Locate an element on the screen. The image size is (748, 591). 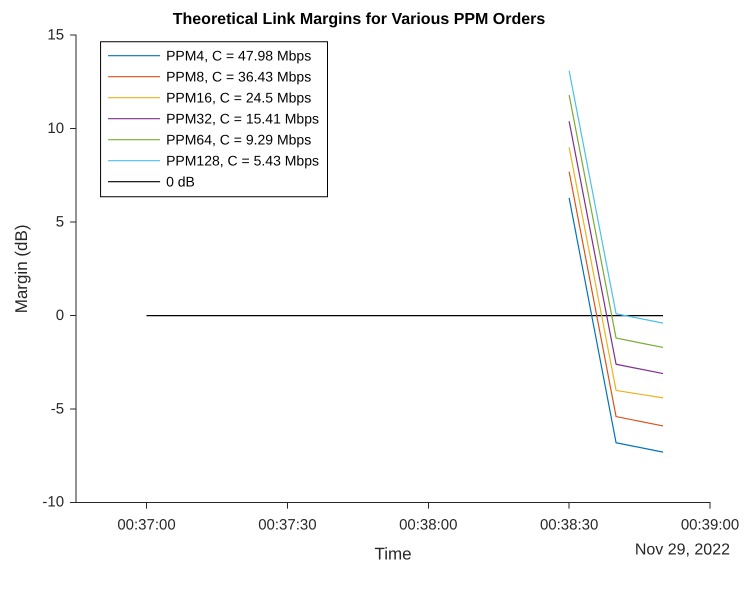
legend-label: 0 dB is located at coordinates (180, 182).